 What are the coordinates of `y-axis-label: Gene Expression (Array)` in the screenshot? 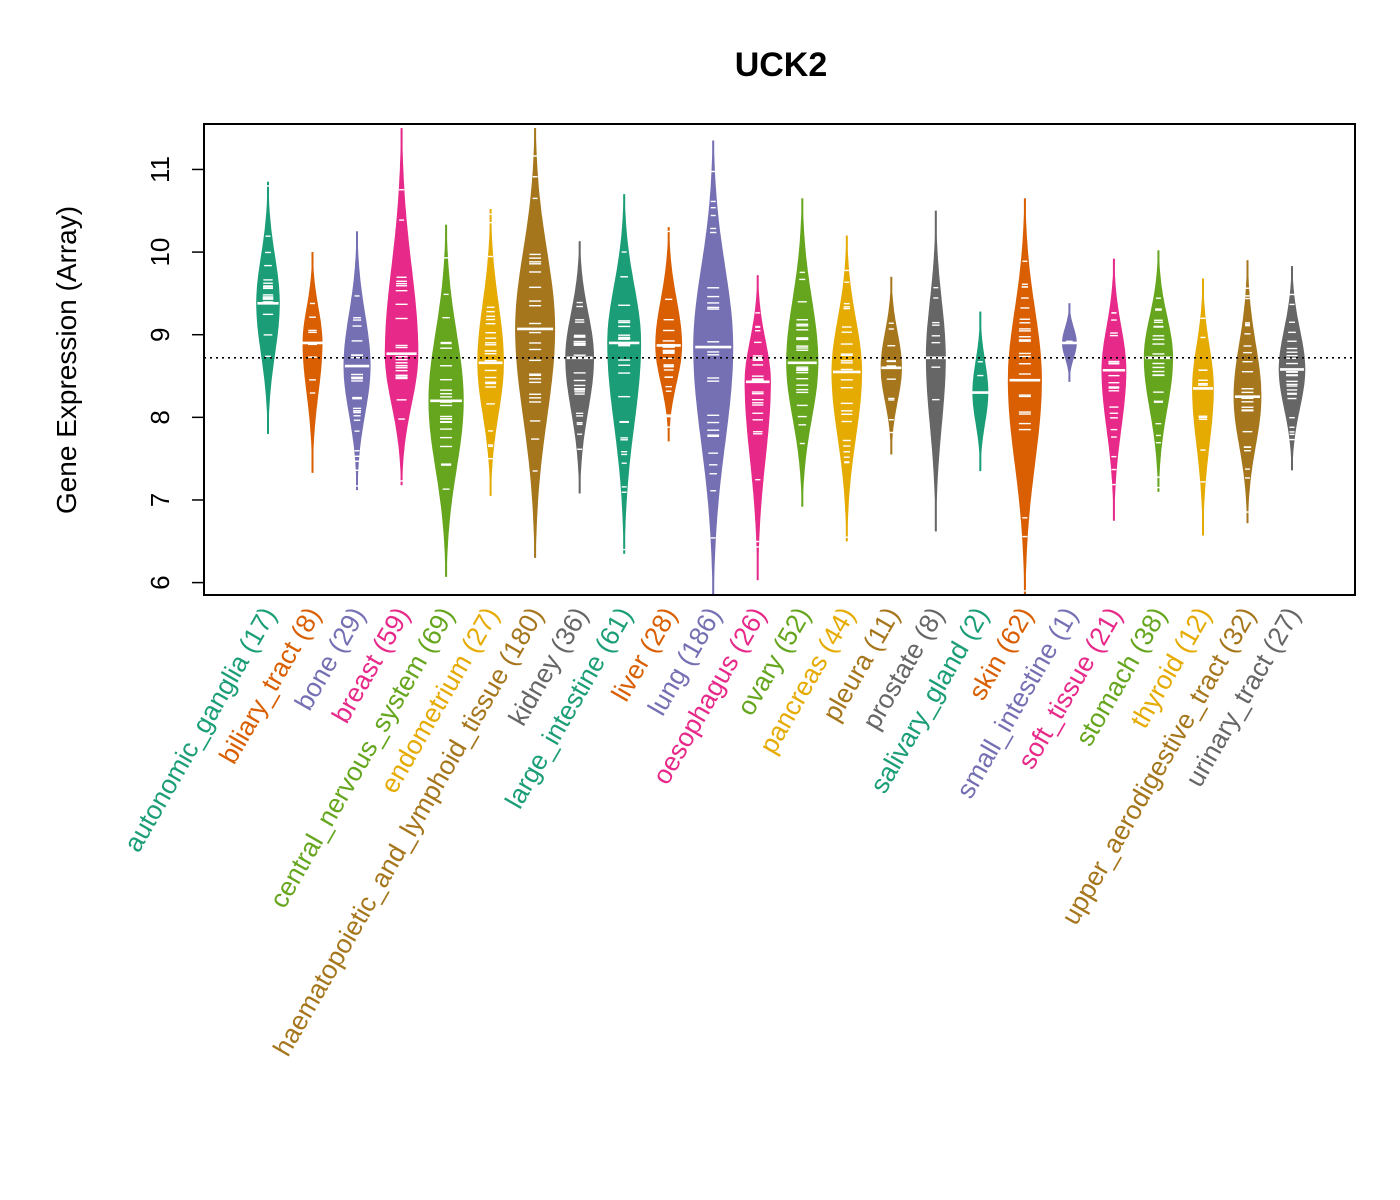 It's located at (66, 360).